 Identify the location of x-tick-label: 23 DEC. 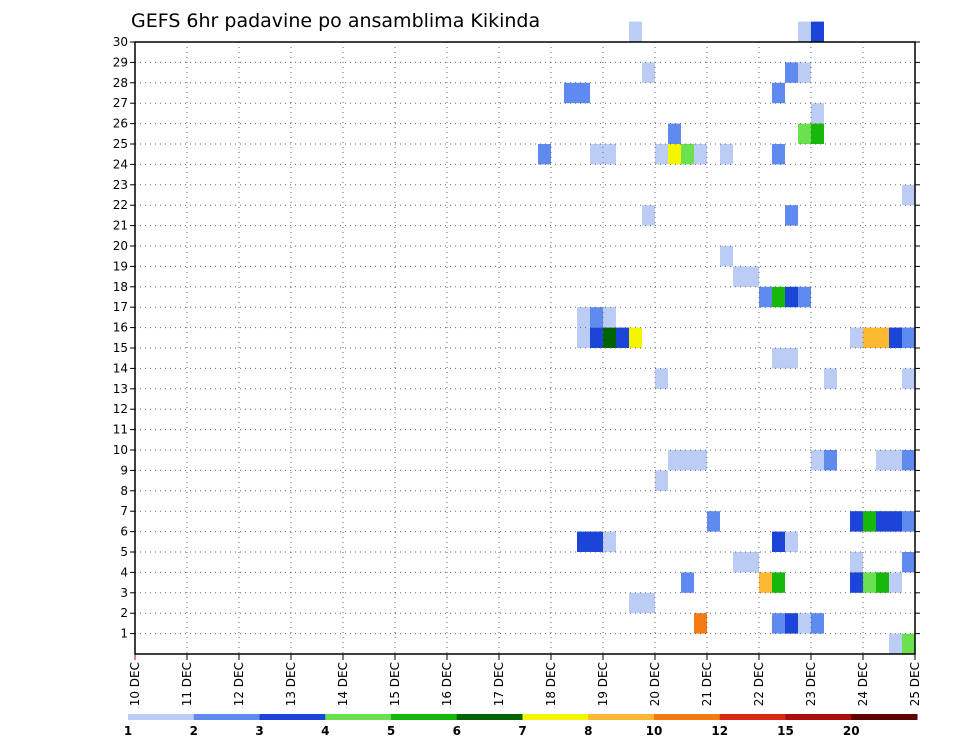
(811, 684).